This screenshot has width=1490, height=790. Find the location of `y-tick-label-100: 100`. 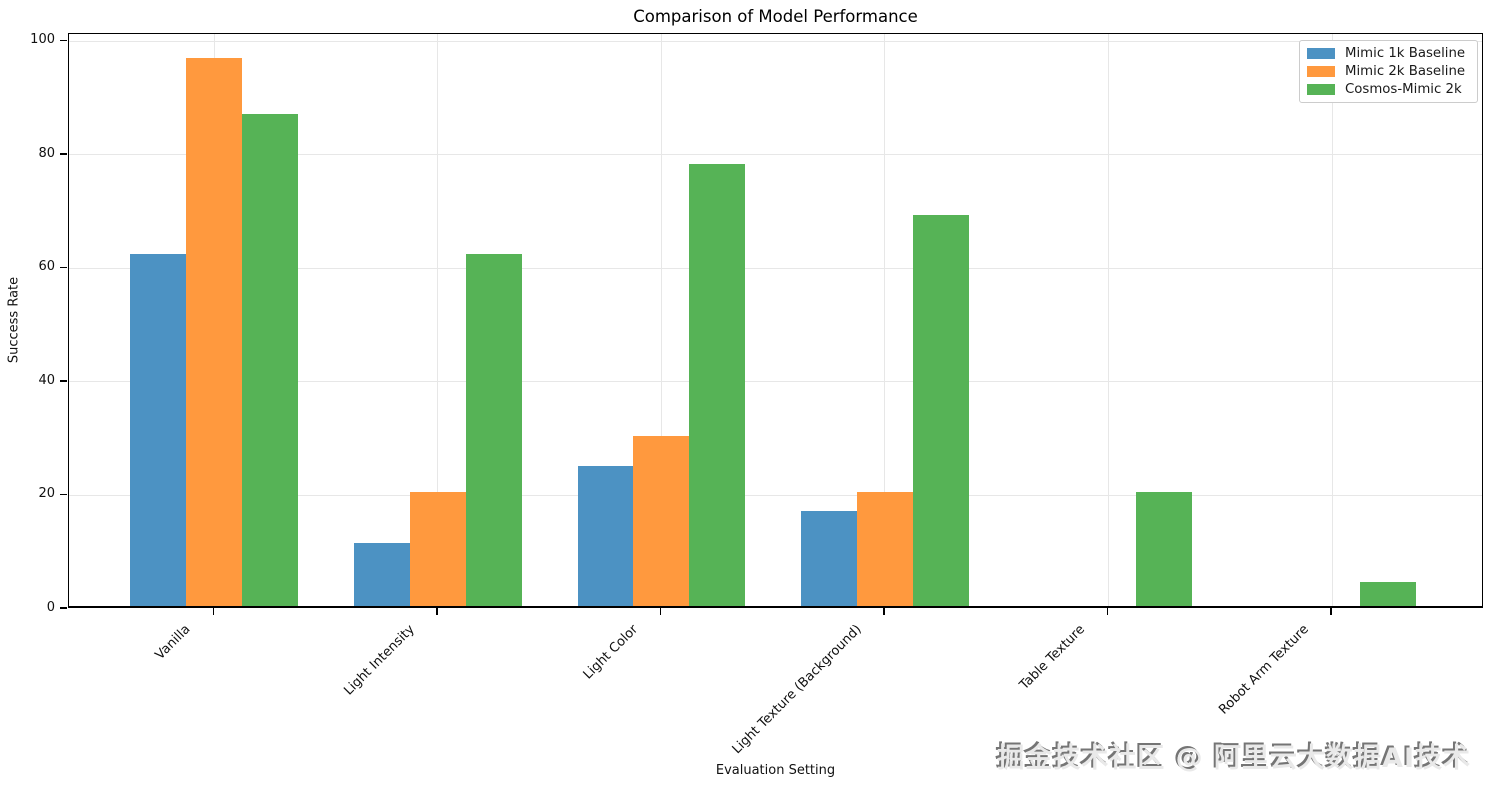

y-tick-label-100: 100 is located at coordinates (42, 40).